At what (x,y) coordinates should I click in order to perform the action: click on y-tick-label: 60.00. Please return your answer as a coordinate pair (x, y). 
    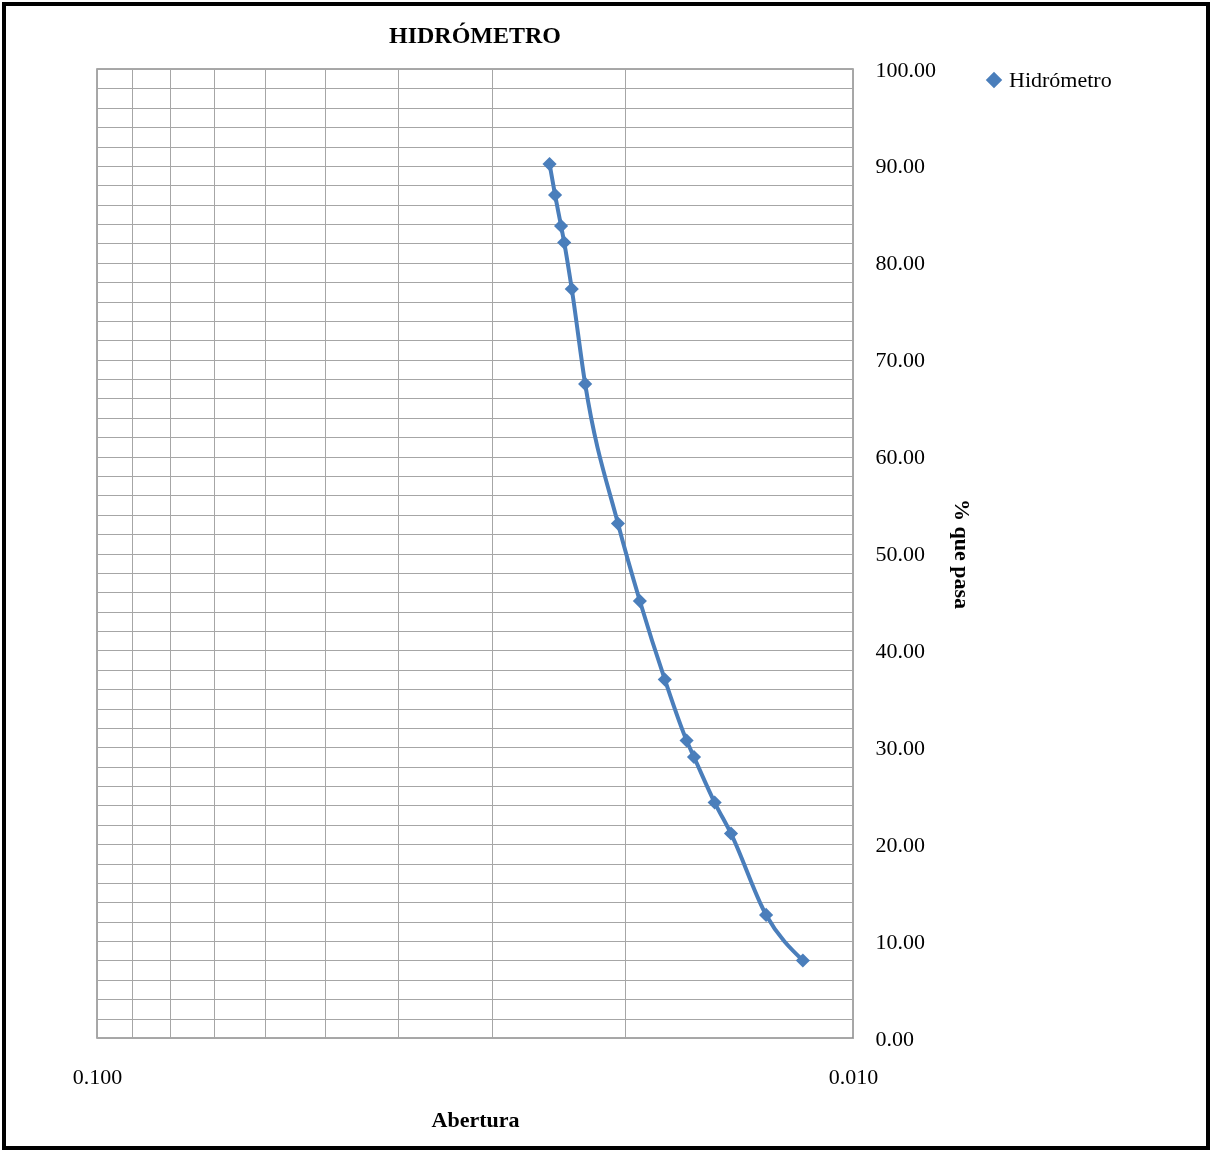
    Looking at the image, I should click on (900, 457).